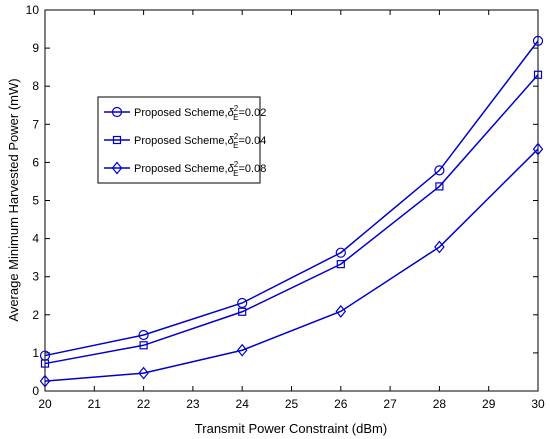 Image resolution: width=550 pixels, height=439 pixels. I want to click on y-tick-label: 0, so click(35, 391).